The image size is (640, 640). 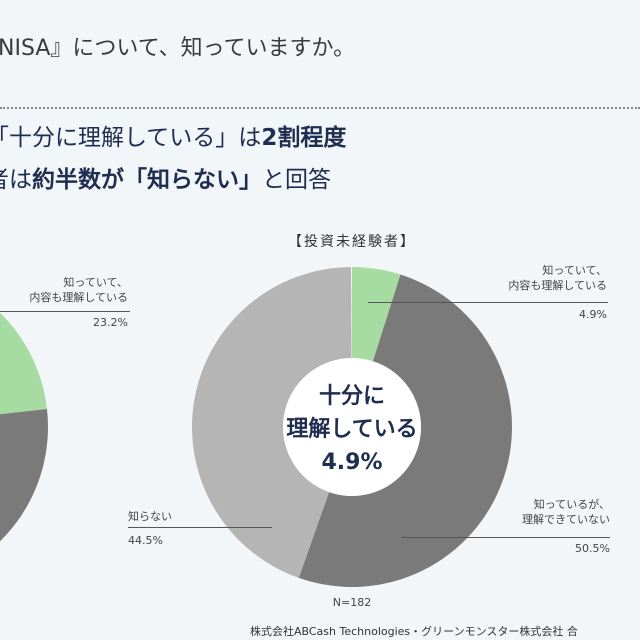 What do you see at coordinates (566, 519) in the screenshot?
I see `label-line: 理解できていない` at bounding box center [566, 519].